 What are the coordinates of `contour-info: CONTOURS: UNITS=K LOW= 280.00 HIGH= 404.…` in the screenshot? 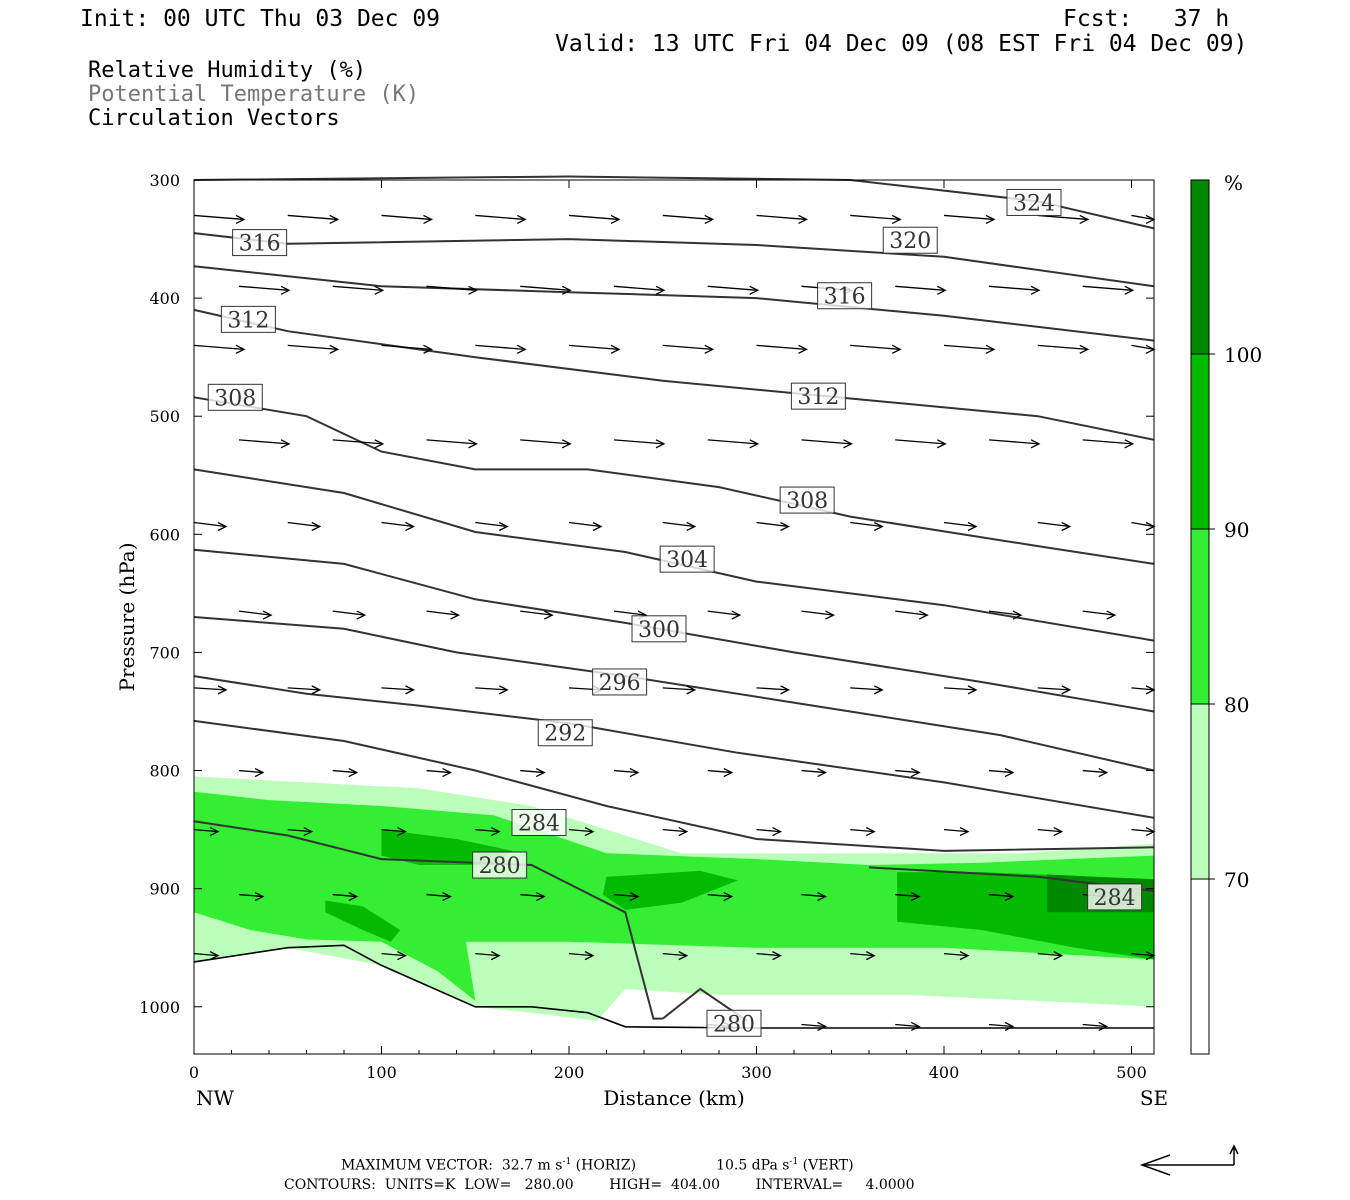 It's located at (599, 1185).